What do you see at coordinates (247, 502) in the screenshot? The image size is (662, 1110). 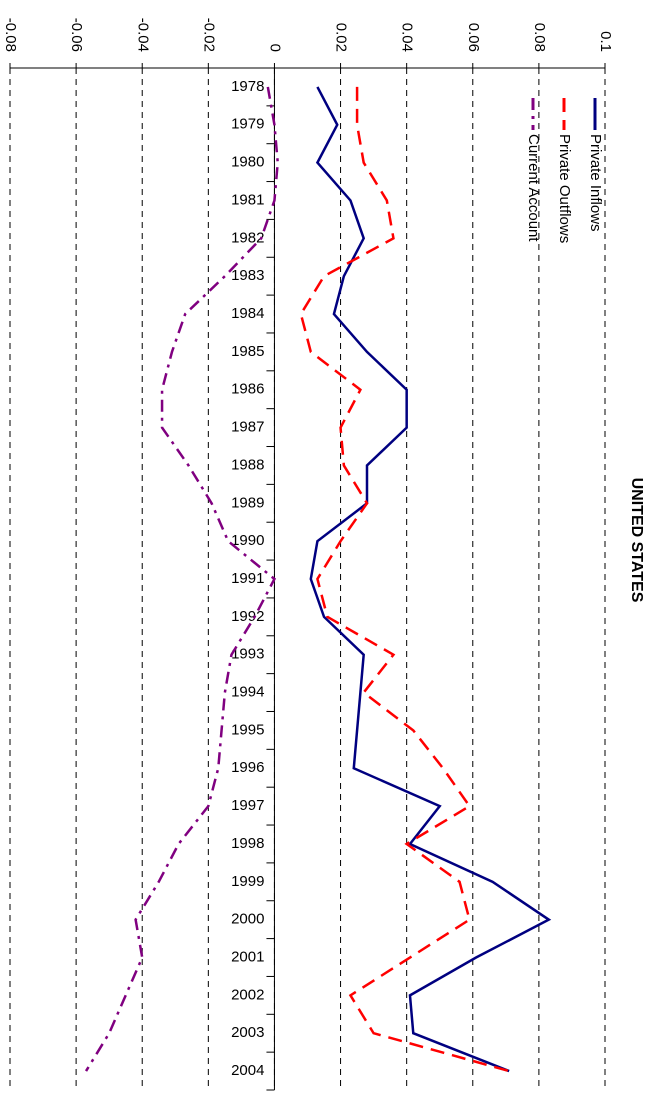 I see `x-tick-label: 1989` at bounding box center [247, 502].